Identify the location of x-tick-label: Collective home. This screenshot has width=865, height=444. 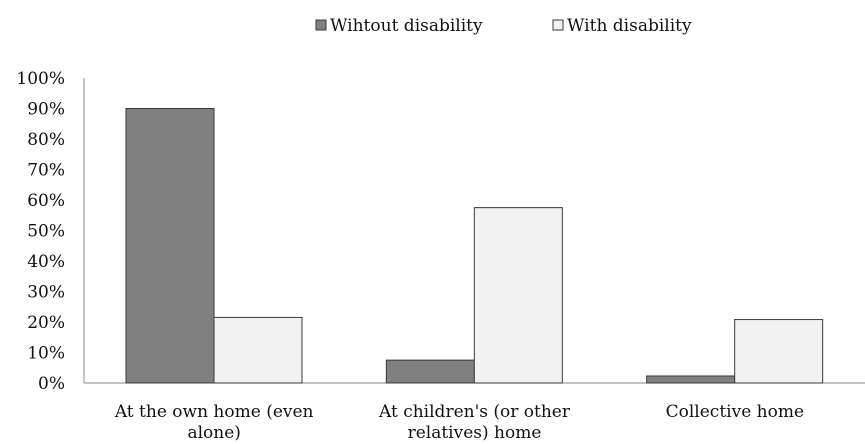
(735, 412).